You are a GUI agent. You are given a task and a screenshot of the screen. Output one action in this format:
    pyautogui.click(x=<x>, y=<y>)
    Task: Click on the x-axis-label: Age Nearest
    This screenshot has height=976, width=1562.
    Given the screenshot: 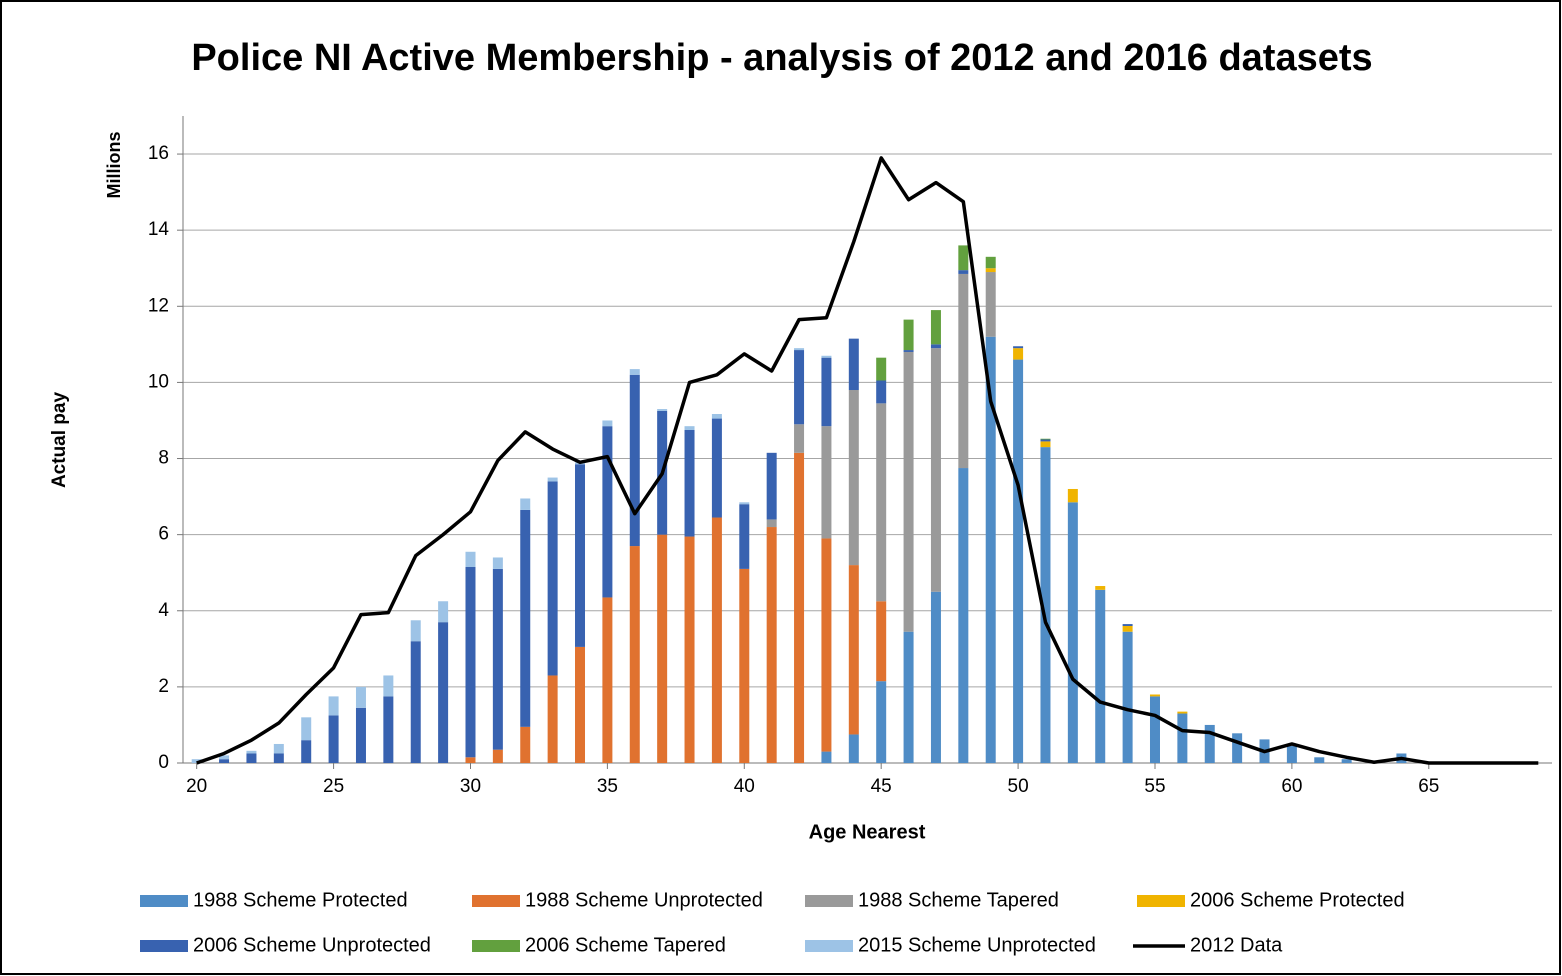 What is the action you would take?
    pyautogui.click(x=867, y=832)
    